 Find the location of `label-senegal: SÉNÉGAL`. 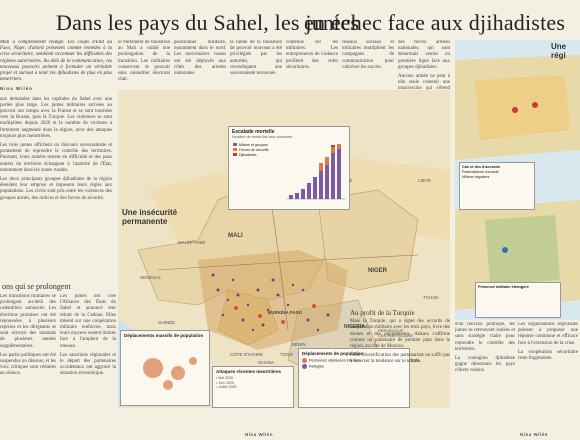

label-senegal: SÉNÉGAL is located at coordinates (151, 277).